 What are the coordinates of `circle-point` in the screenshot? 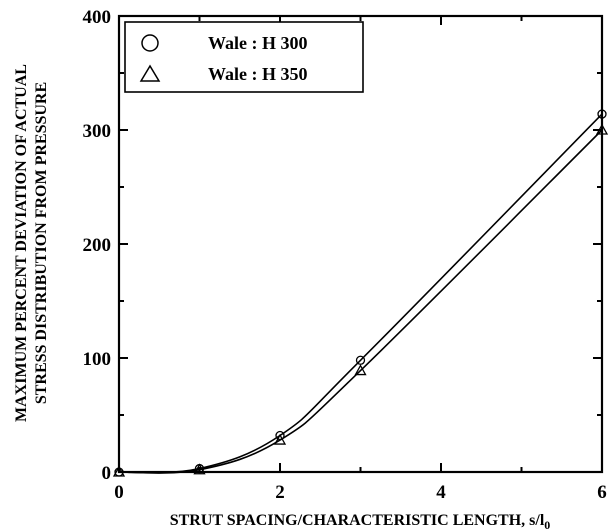 It's located at (280, 435).